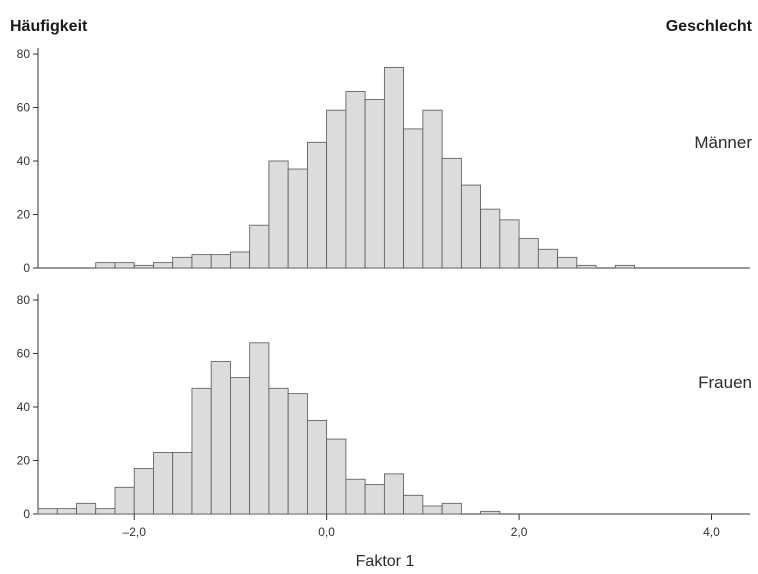 Image resolution: width=758 pixels, height=574 pixels. I want to click on x-tick-label: 4,0, so click(711, 532).